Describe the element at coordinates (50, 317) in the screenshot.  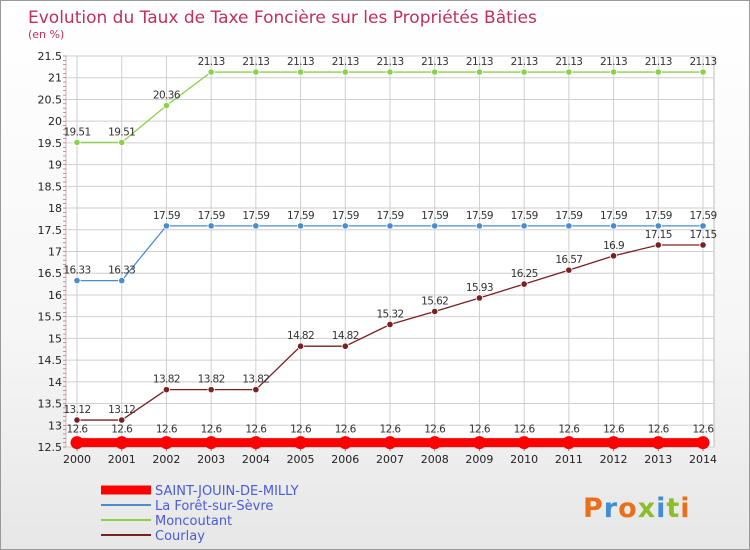
I see `y-tick-label: 15.5` at that location.